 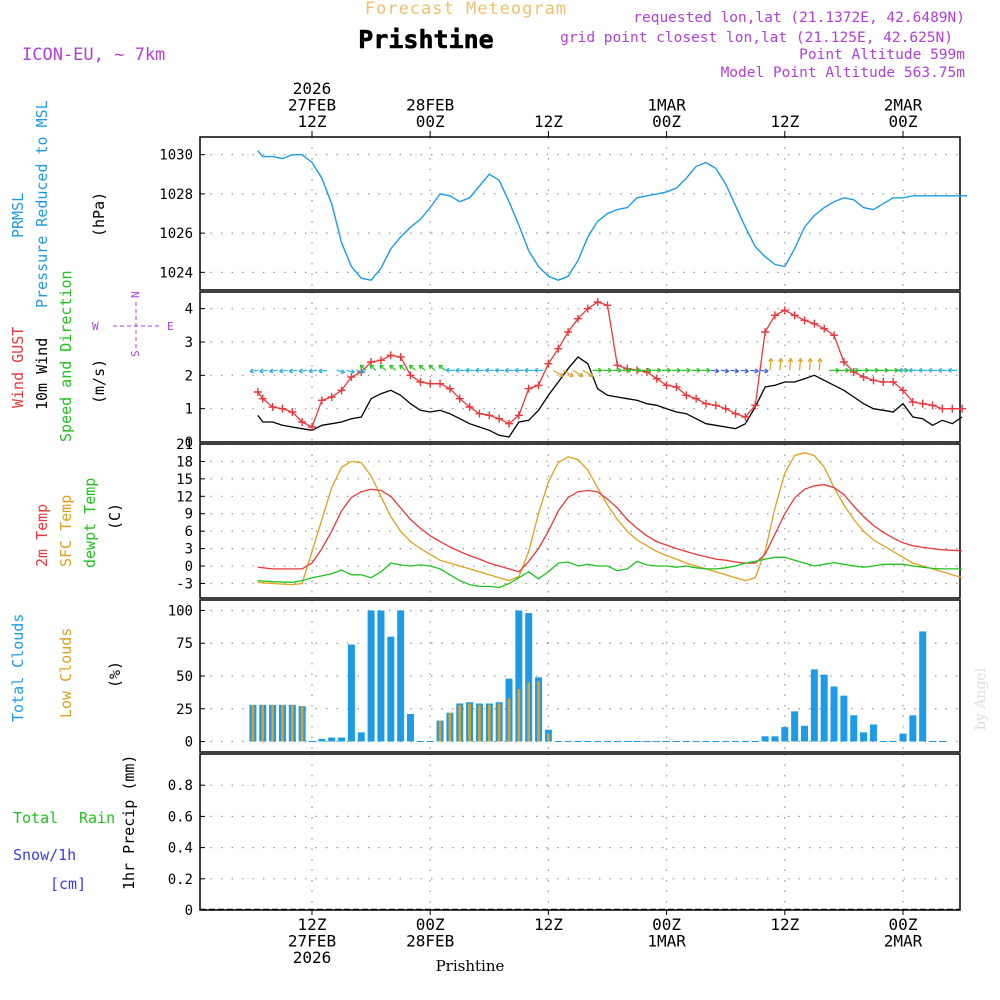 What do you see at coordinates (597, 676) in the screenshot?
I see `cloud-bars` at bounding box center [597, 676].